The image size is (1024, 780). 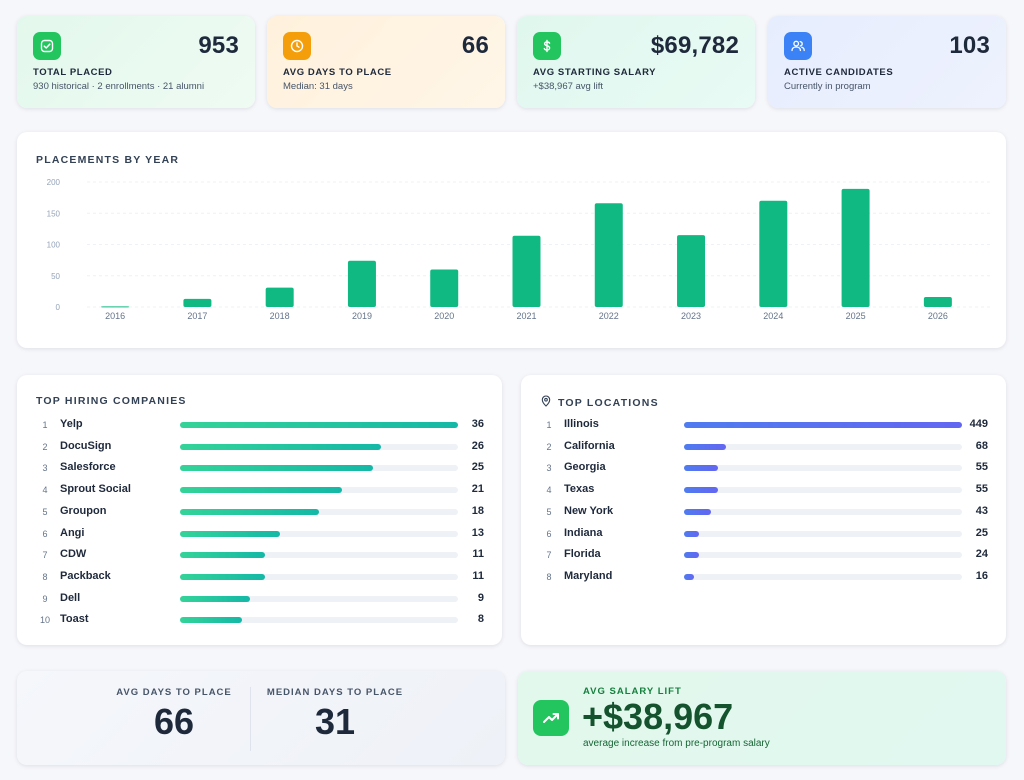 I want to click on list-item: 3 Georgia 55, so click(x=763, y=468).